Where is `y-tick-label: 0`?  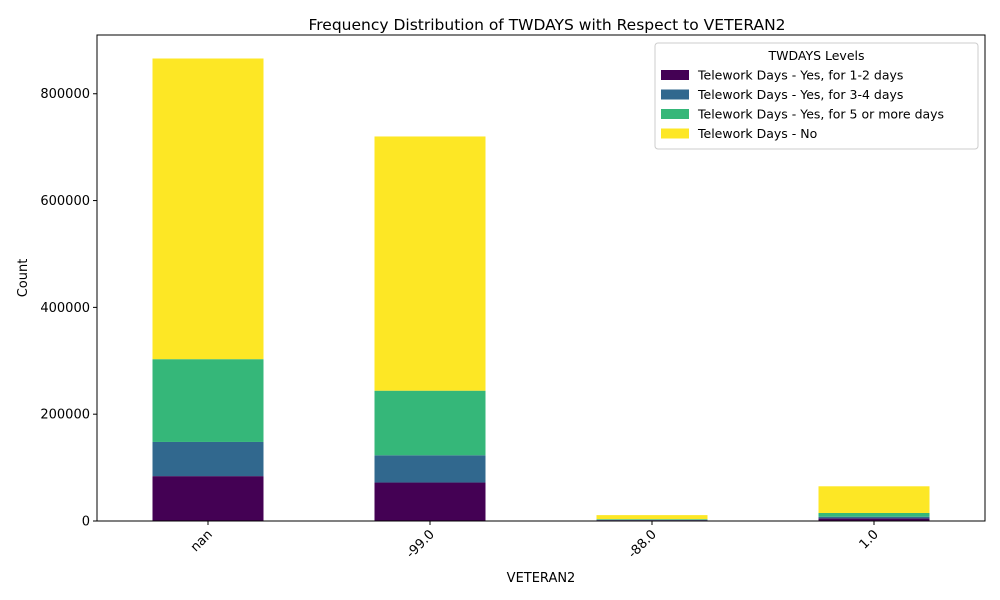 y-tick-label: 0 is located at coordinates (86, 522).